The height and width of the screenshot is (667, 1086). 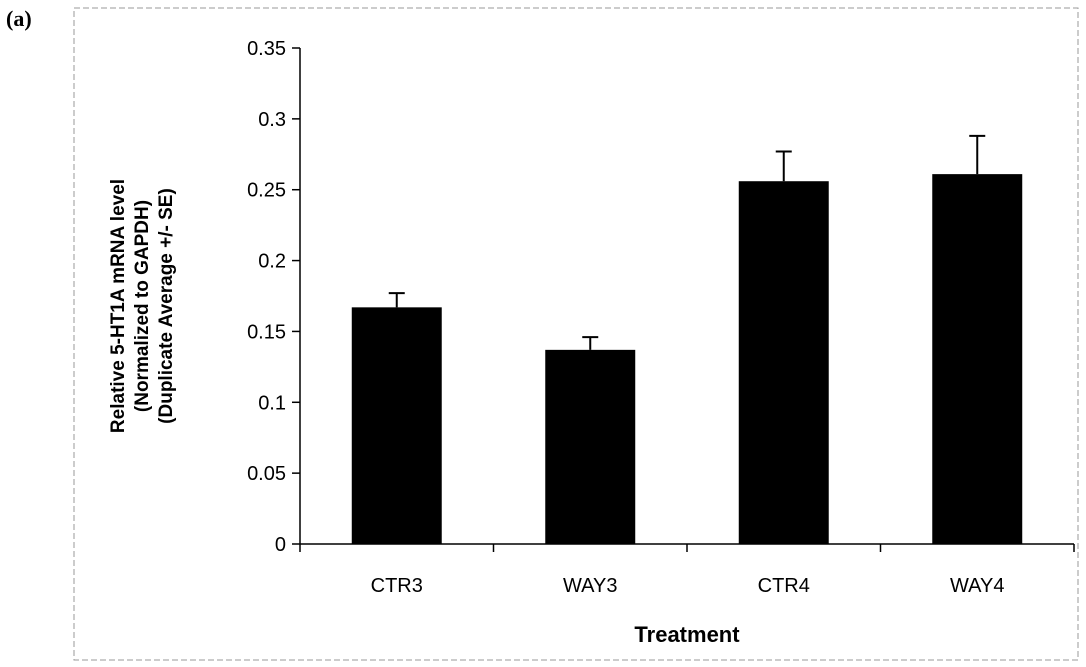 What do you see at coordinates (19, 18) in the screenshot?
I see `panel-label: (a)` at bounding box center [19, 18].